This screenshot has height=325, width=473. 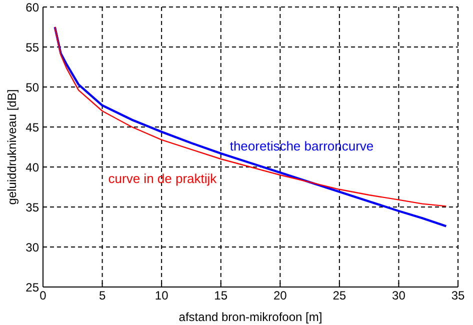 I want to click on x-axis-title: afstand bron-mikrofoon [m], so click(x=250, y=317).